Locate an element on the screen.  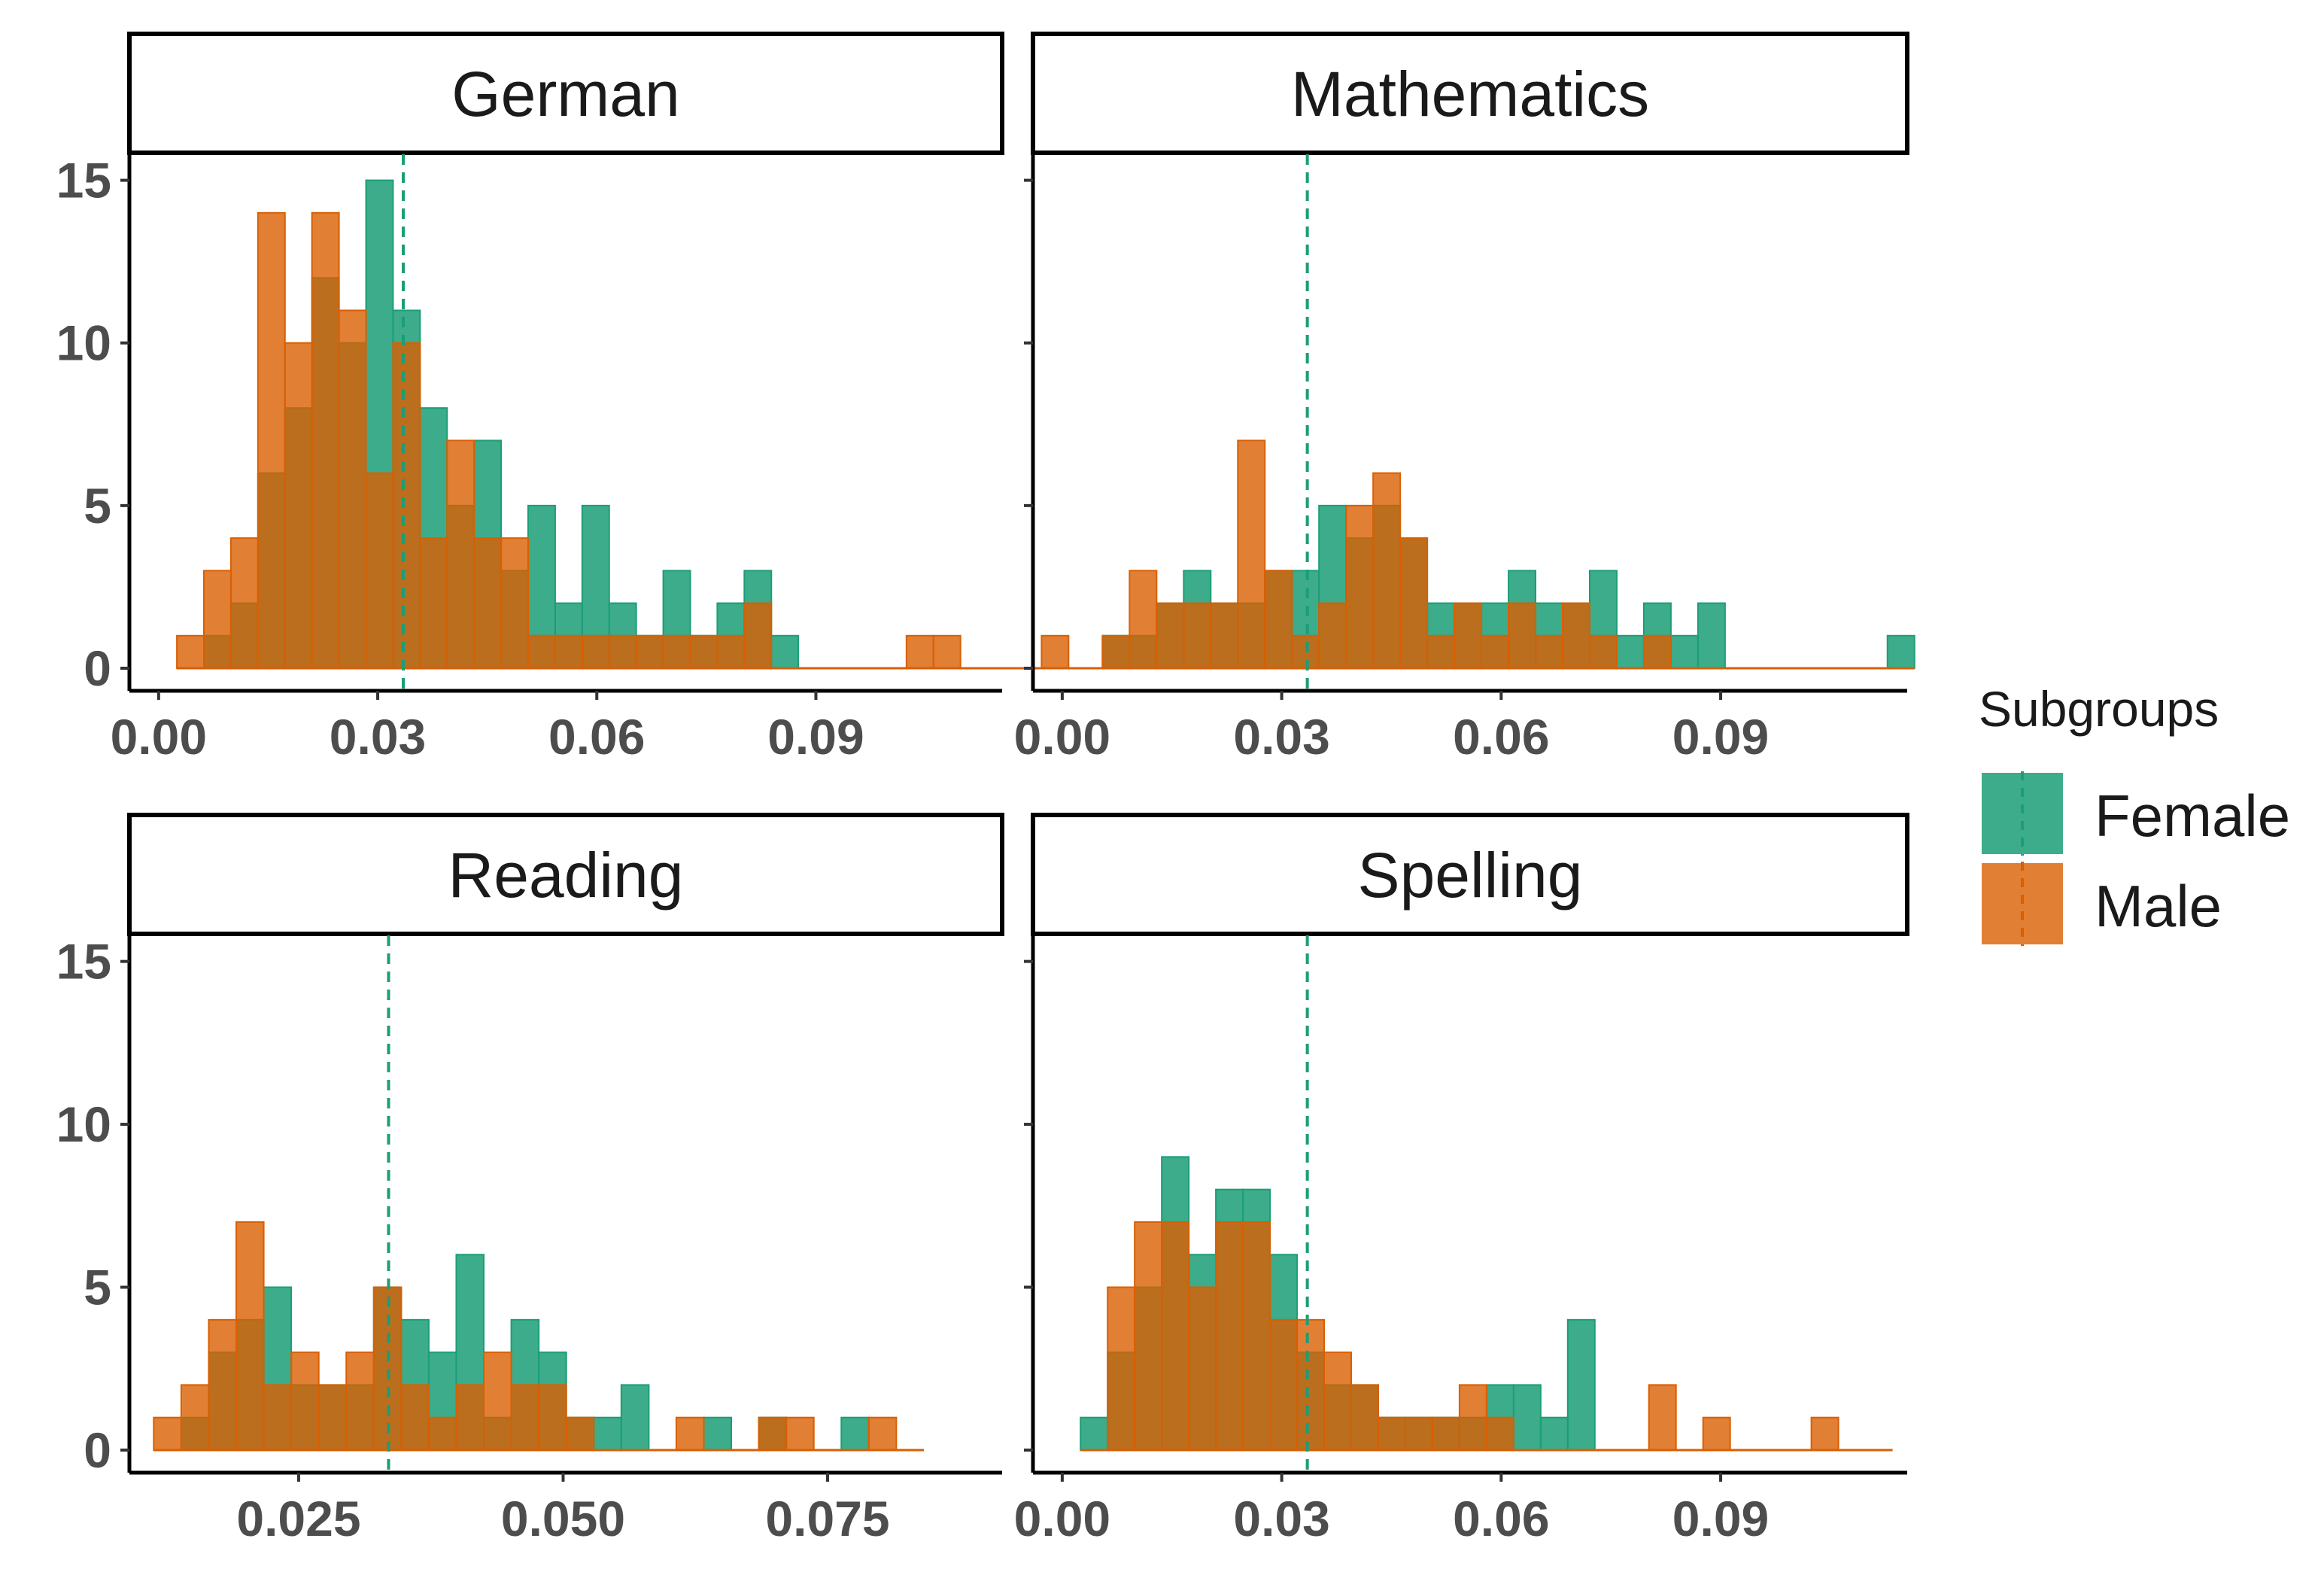
series-male-reading is located at coordinates (538, 1336).